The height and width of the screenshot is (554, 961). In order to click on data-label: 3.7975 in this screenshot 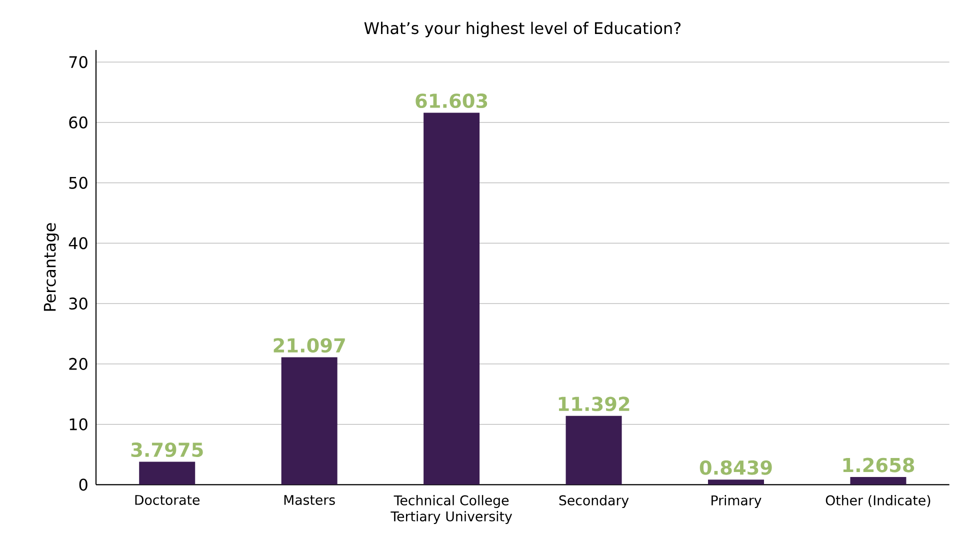, I will do `click(167, 450)`.